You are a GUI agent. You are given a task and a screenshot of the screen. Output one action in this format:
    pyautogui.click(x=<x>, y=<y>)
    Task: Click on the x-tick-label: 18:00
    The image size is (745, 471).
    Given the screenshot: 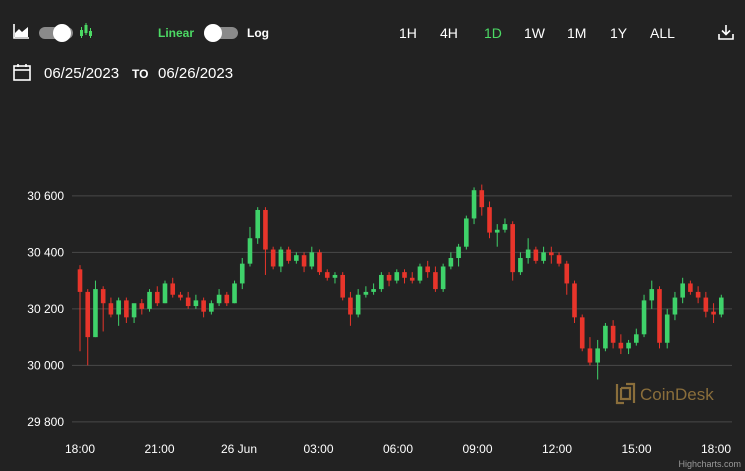 What is the action you would take?
    pyautogui.click(x=80, y=449)
    